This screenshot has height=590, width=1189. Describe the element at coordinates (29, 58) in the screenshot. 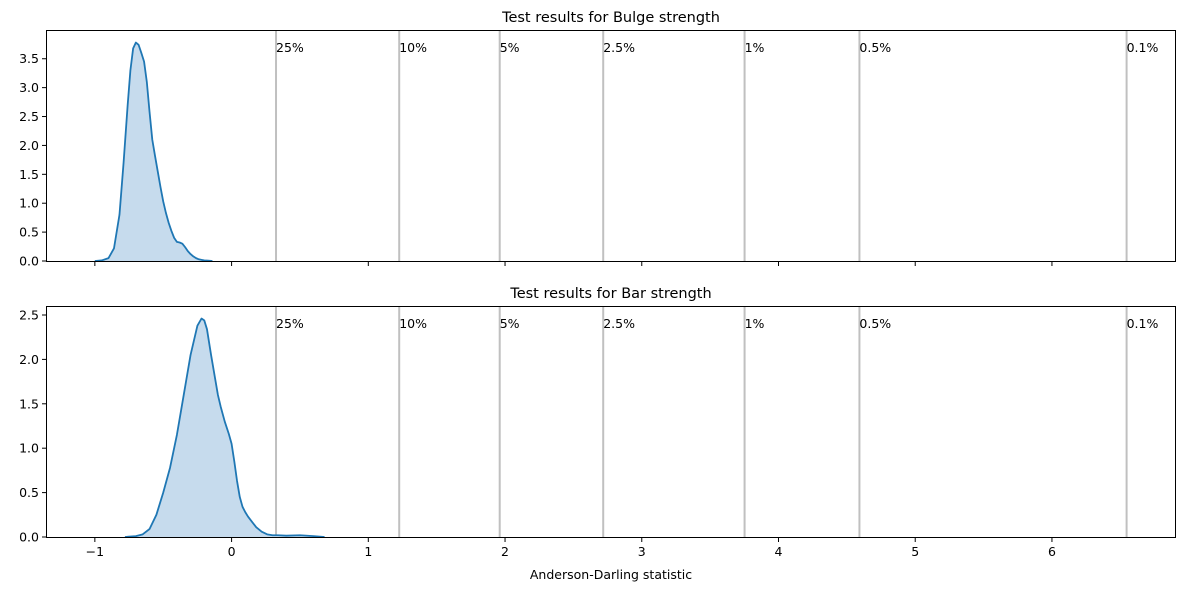

I see `y-tick-label: 3.5` at that location.